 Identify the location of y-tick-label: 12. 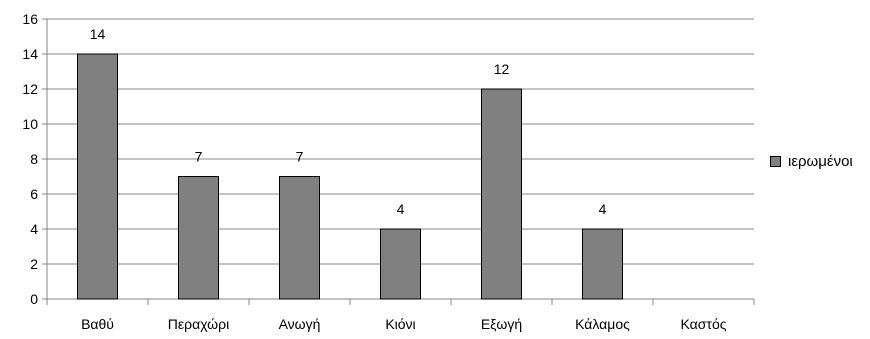
(30, 89).